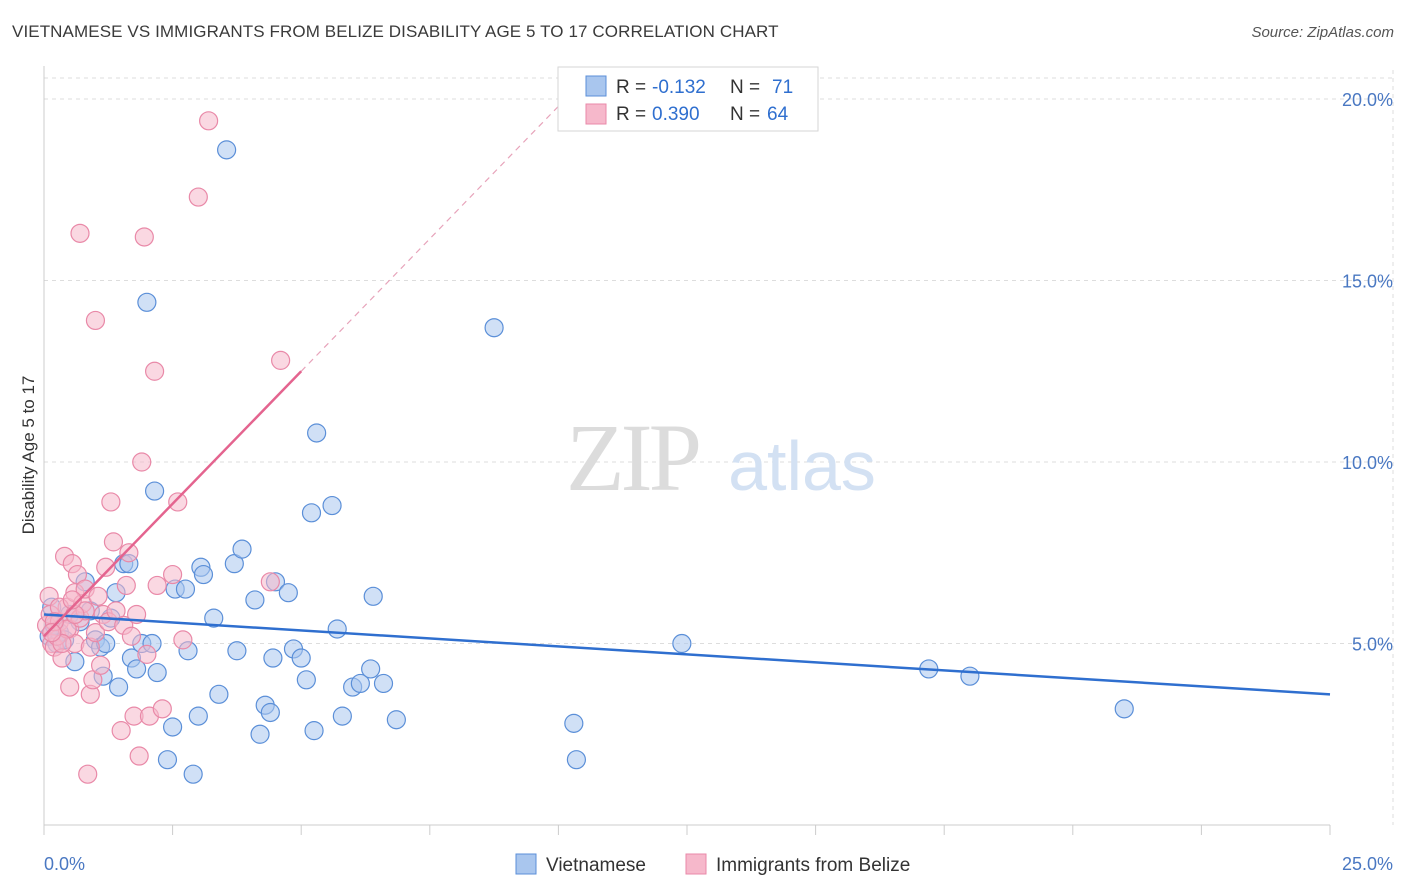 The image size is (1406, 892). Describe the element at coordinates (696, 864) in the screenshot. I see `bottom-legend-swatch-belize` at that location.